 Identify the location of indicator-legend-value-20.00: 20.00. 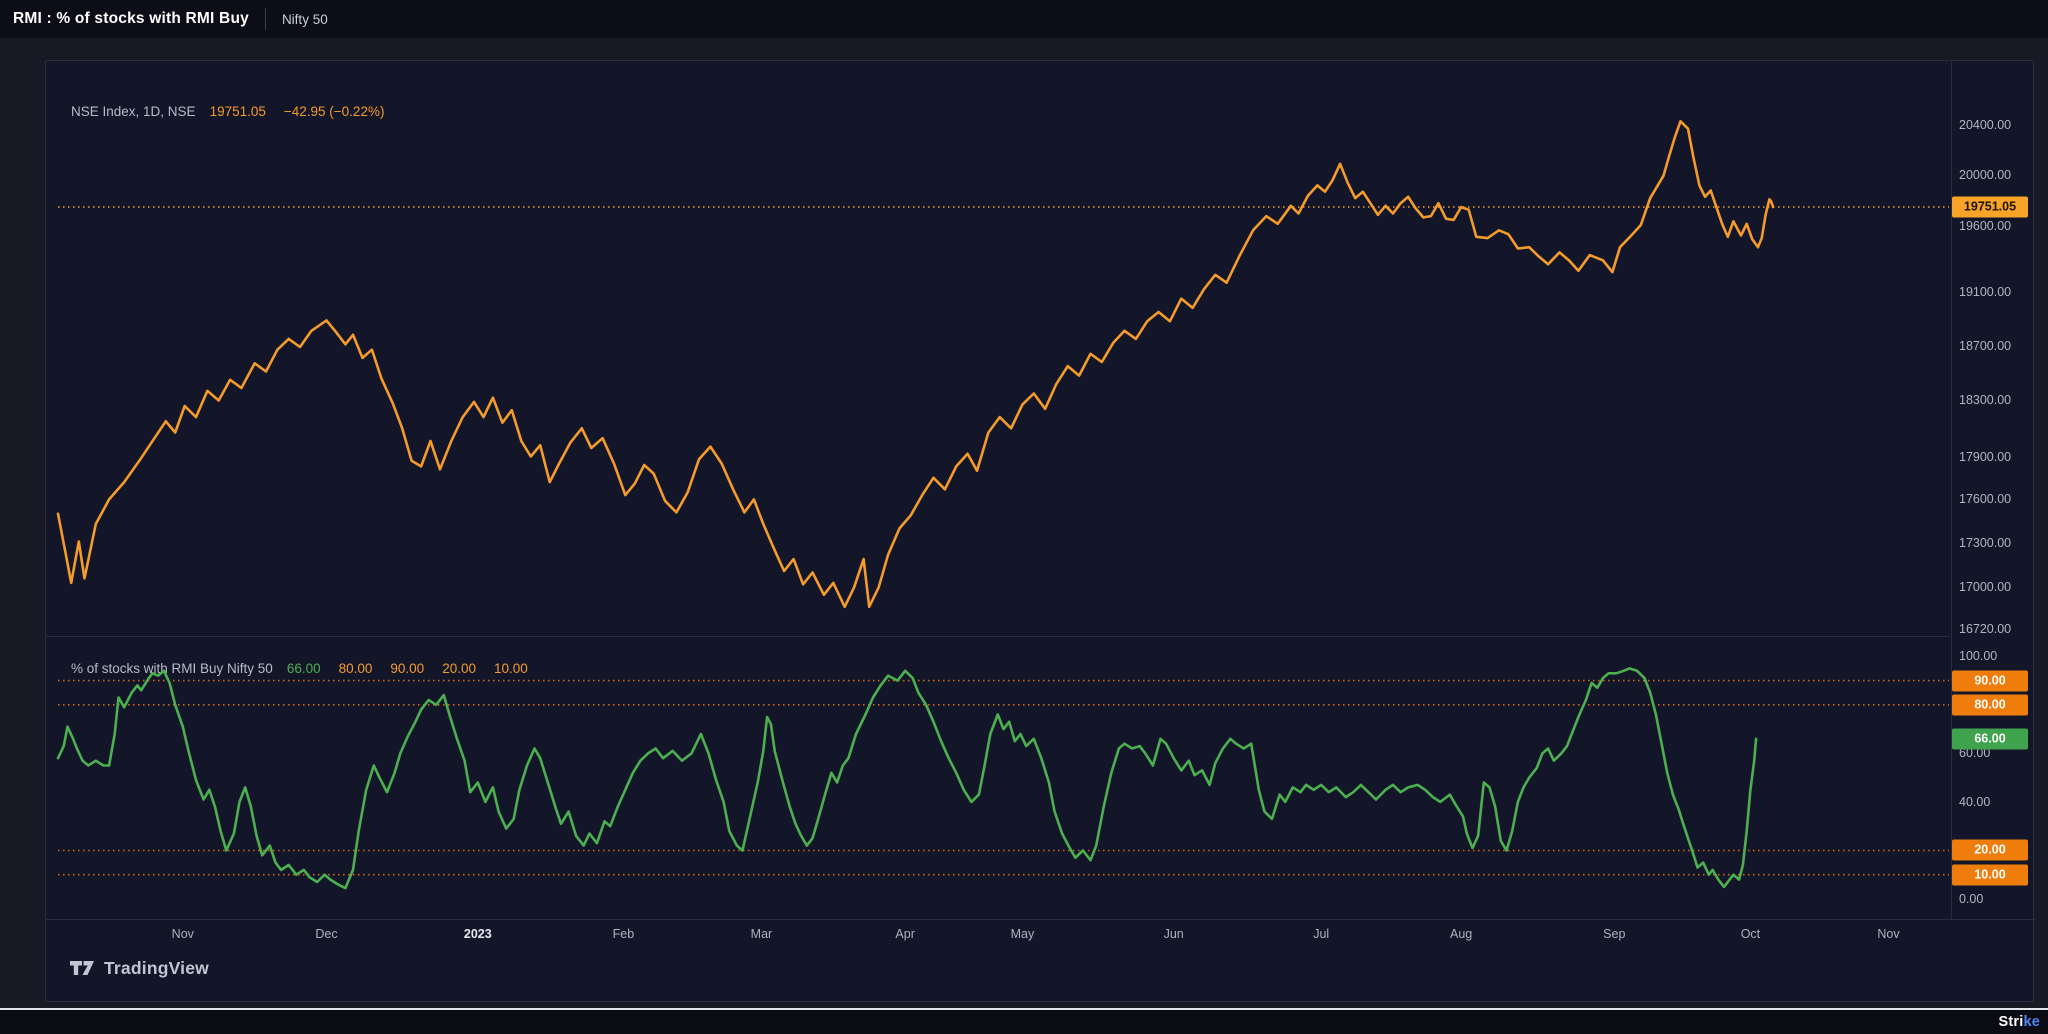
(459, 668).